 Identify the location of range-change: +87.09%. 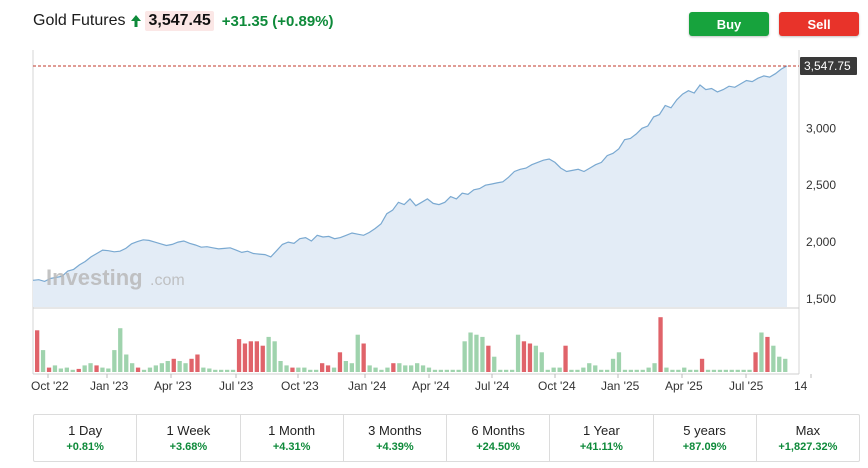
(704, 447).